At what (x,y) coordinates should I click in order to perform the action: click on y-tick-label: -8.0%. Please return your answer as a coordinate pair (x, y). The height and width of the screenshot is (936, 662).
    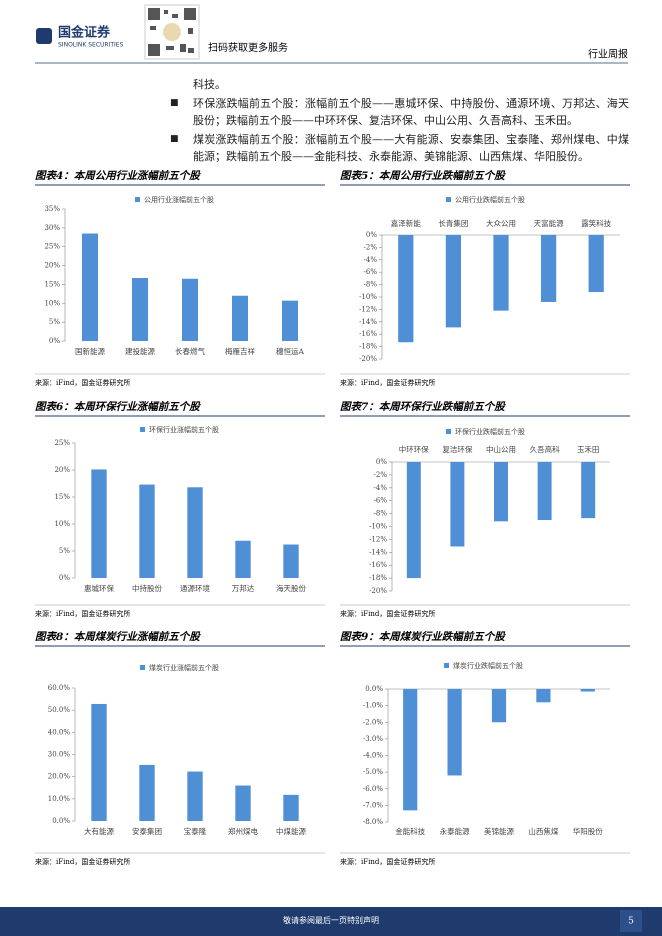
    Looking at the image, I should click on (373, 822).